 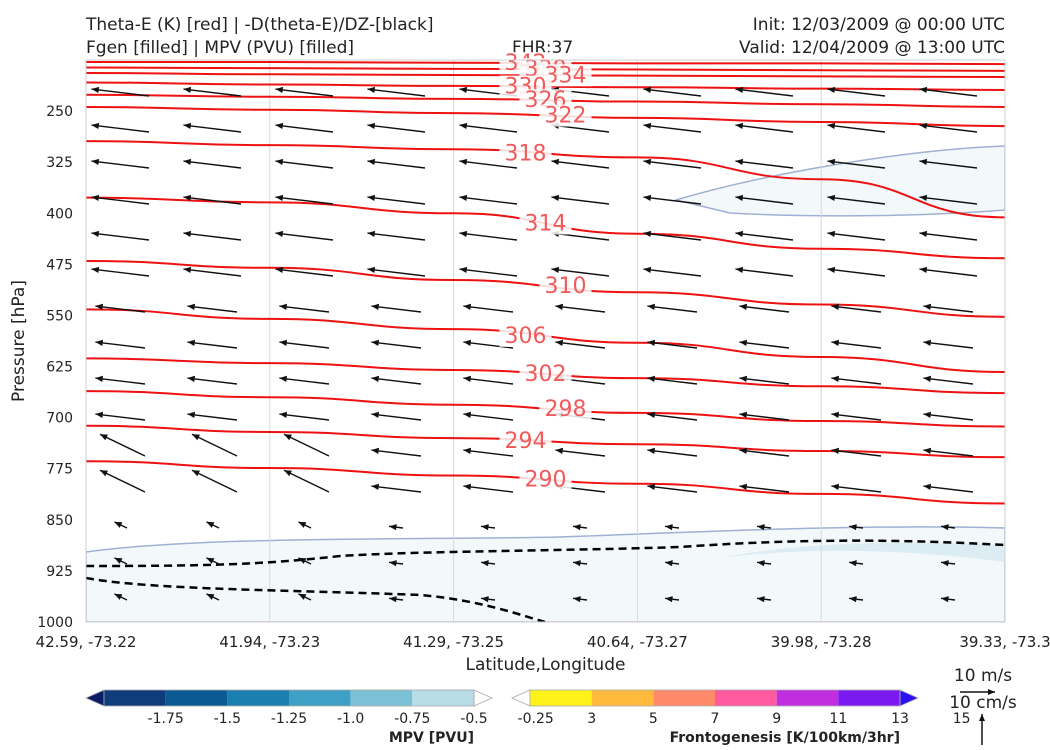 What do you see at coordinates (715, 719) in the screenshot?
I see `colorbar-tick: 7` at bounding box center [715, 719].